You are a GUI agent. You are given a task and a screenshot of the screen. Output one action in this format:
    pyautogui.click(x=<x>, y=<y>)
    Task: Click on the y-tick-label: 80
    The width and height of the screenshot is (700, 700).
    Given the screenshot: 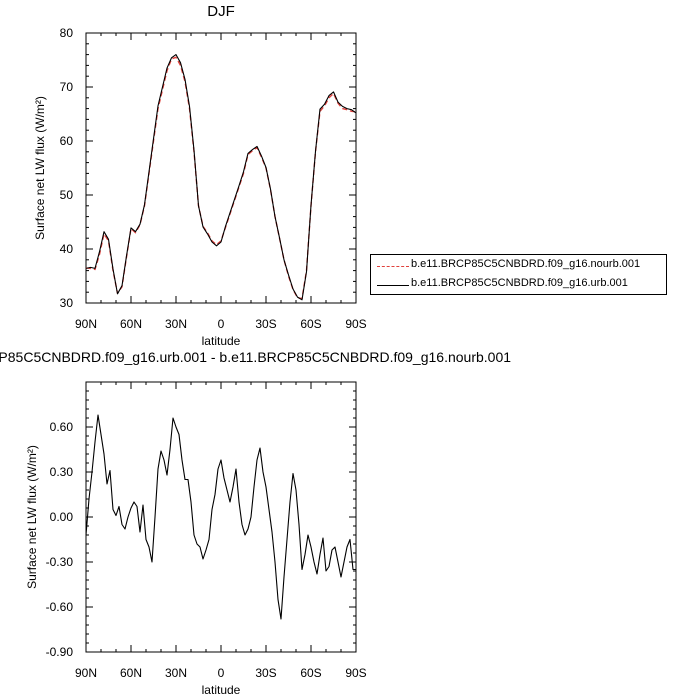 What is the action you would take?
    pyautogui.click(x=67, y=33)
    